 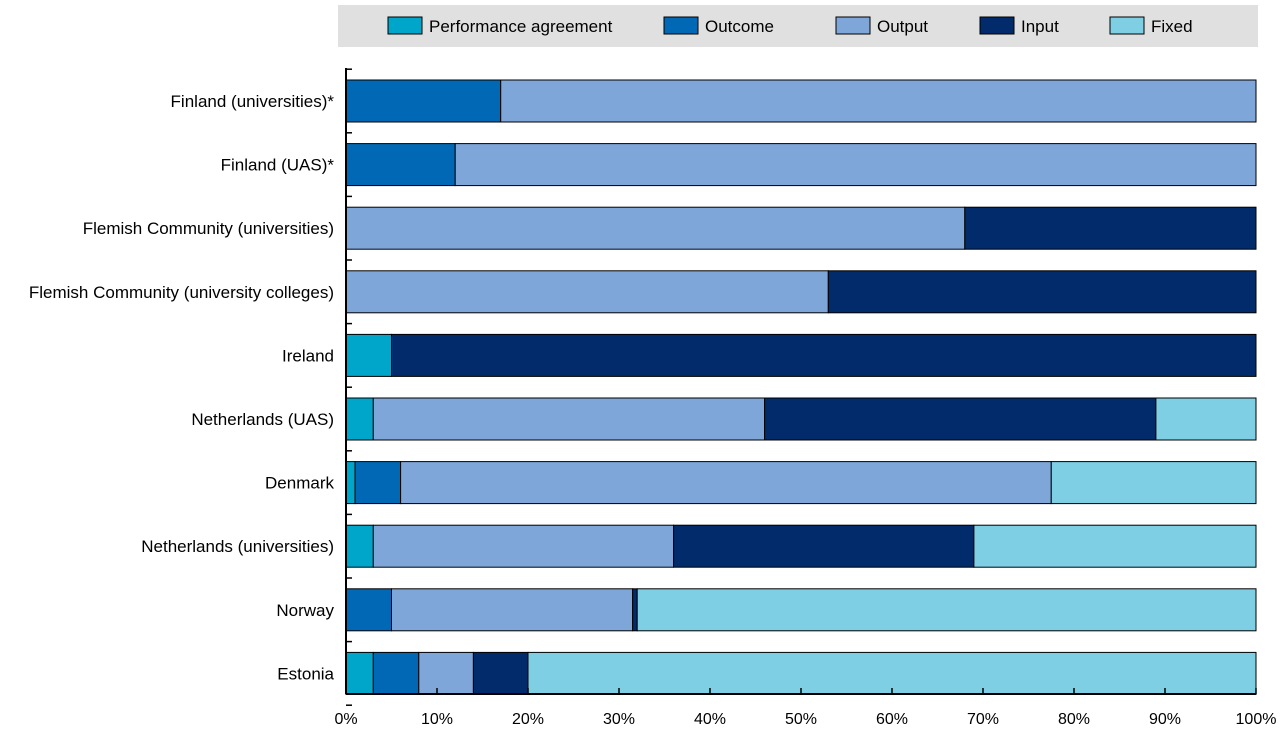 I want to click on x-tick-label: 40%, so click(x=710, y=719).